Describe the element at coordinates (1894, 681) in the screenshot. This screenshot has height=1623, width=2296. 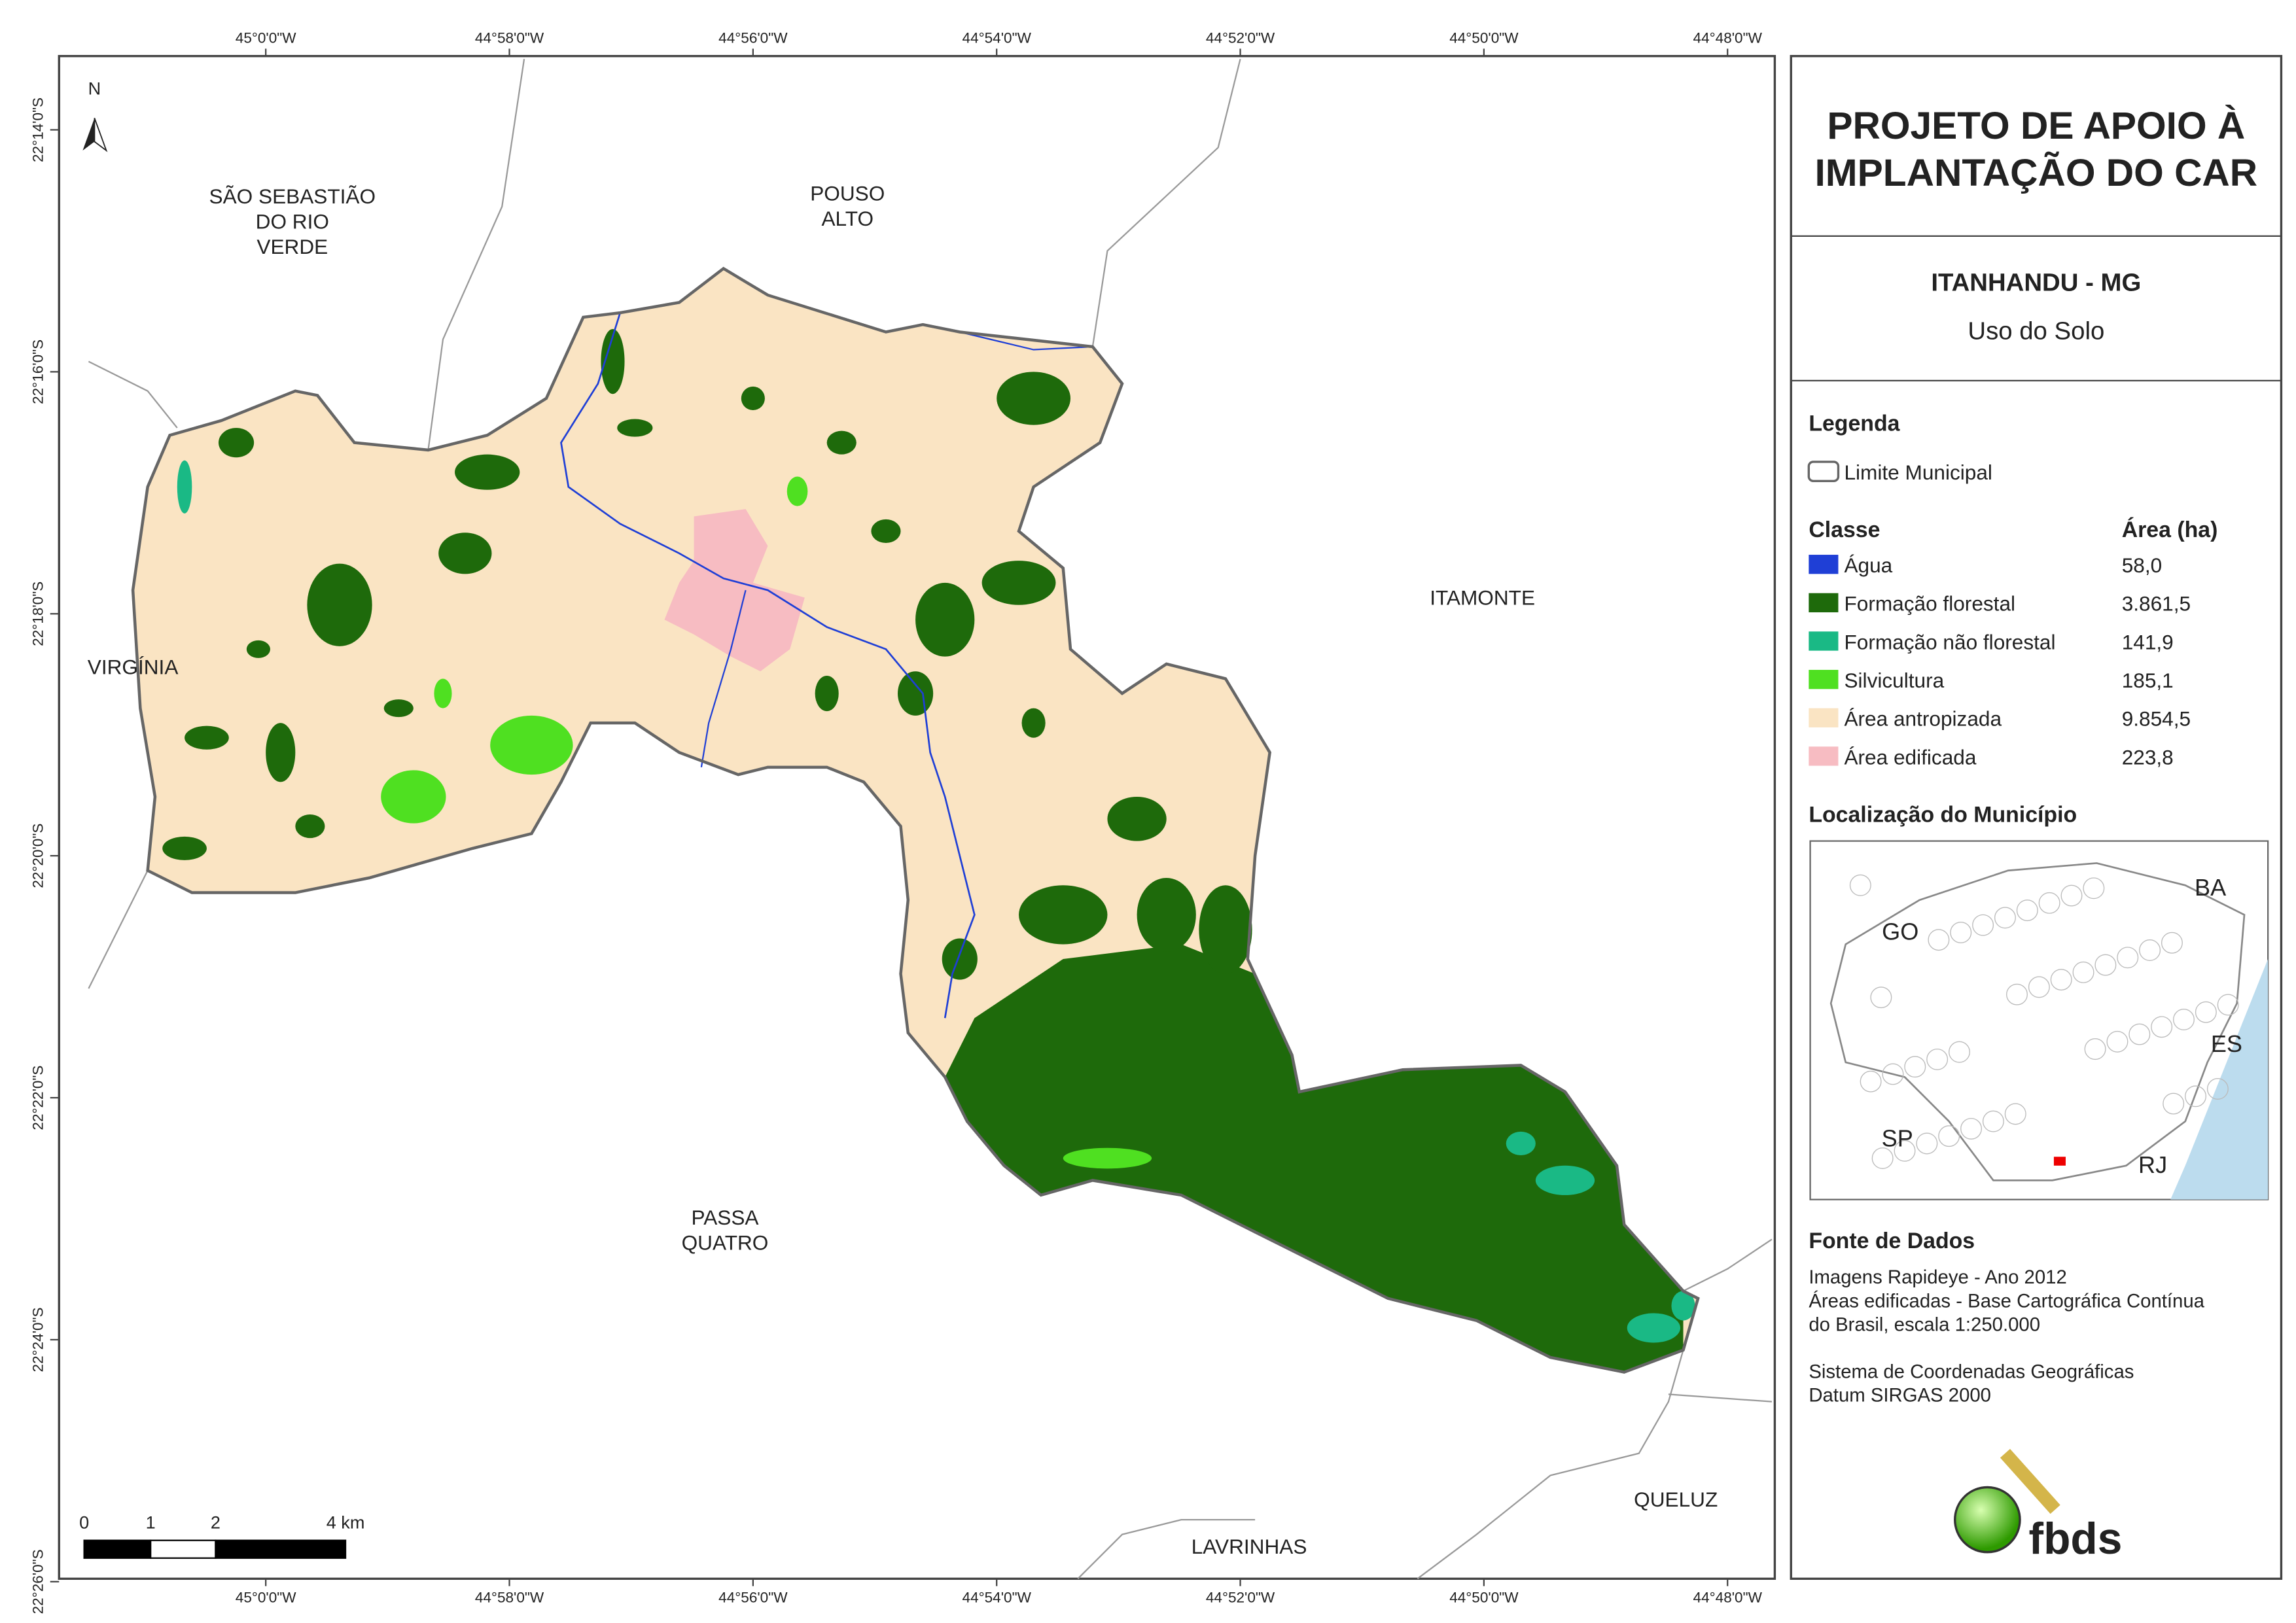
I see `class-name: Silvicultura` at that location.